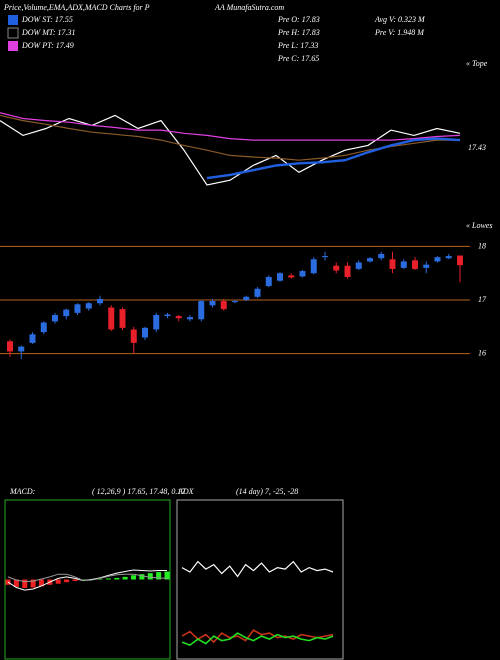 This screenshot has width=500, height=660. Describe the element at coordinates (47, 45) in the screenshot. I see `legend-label: DOW PT: 17.49` at that location.